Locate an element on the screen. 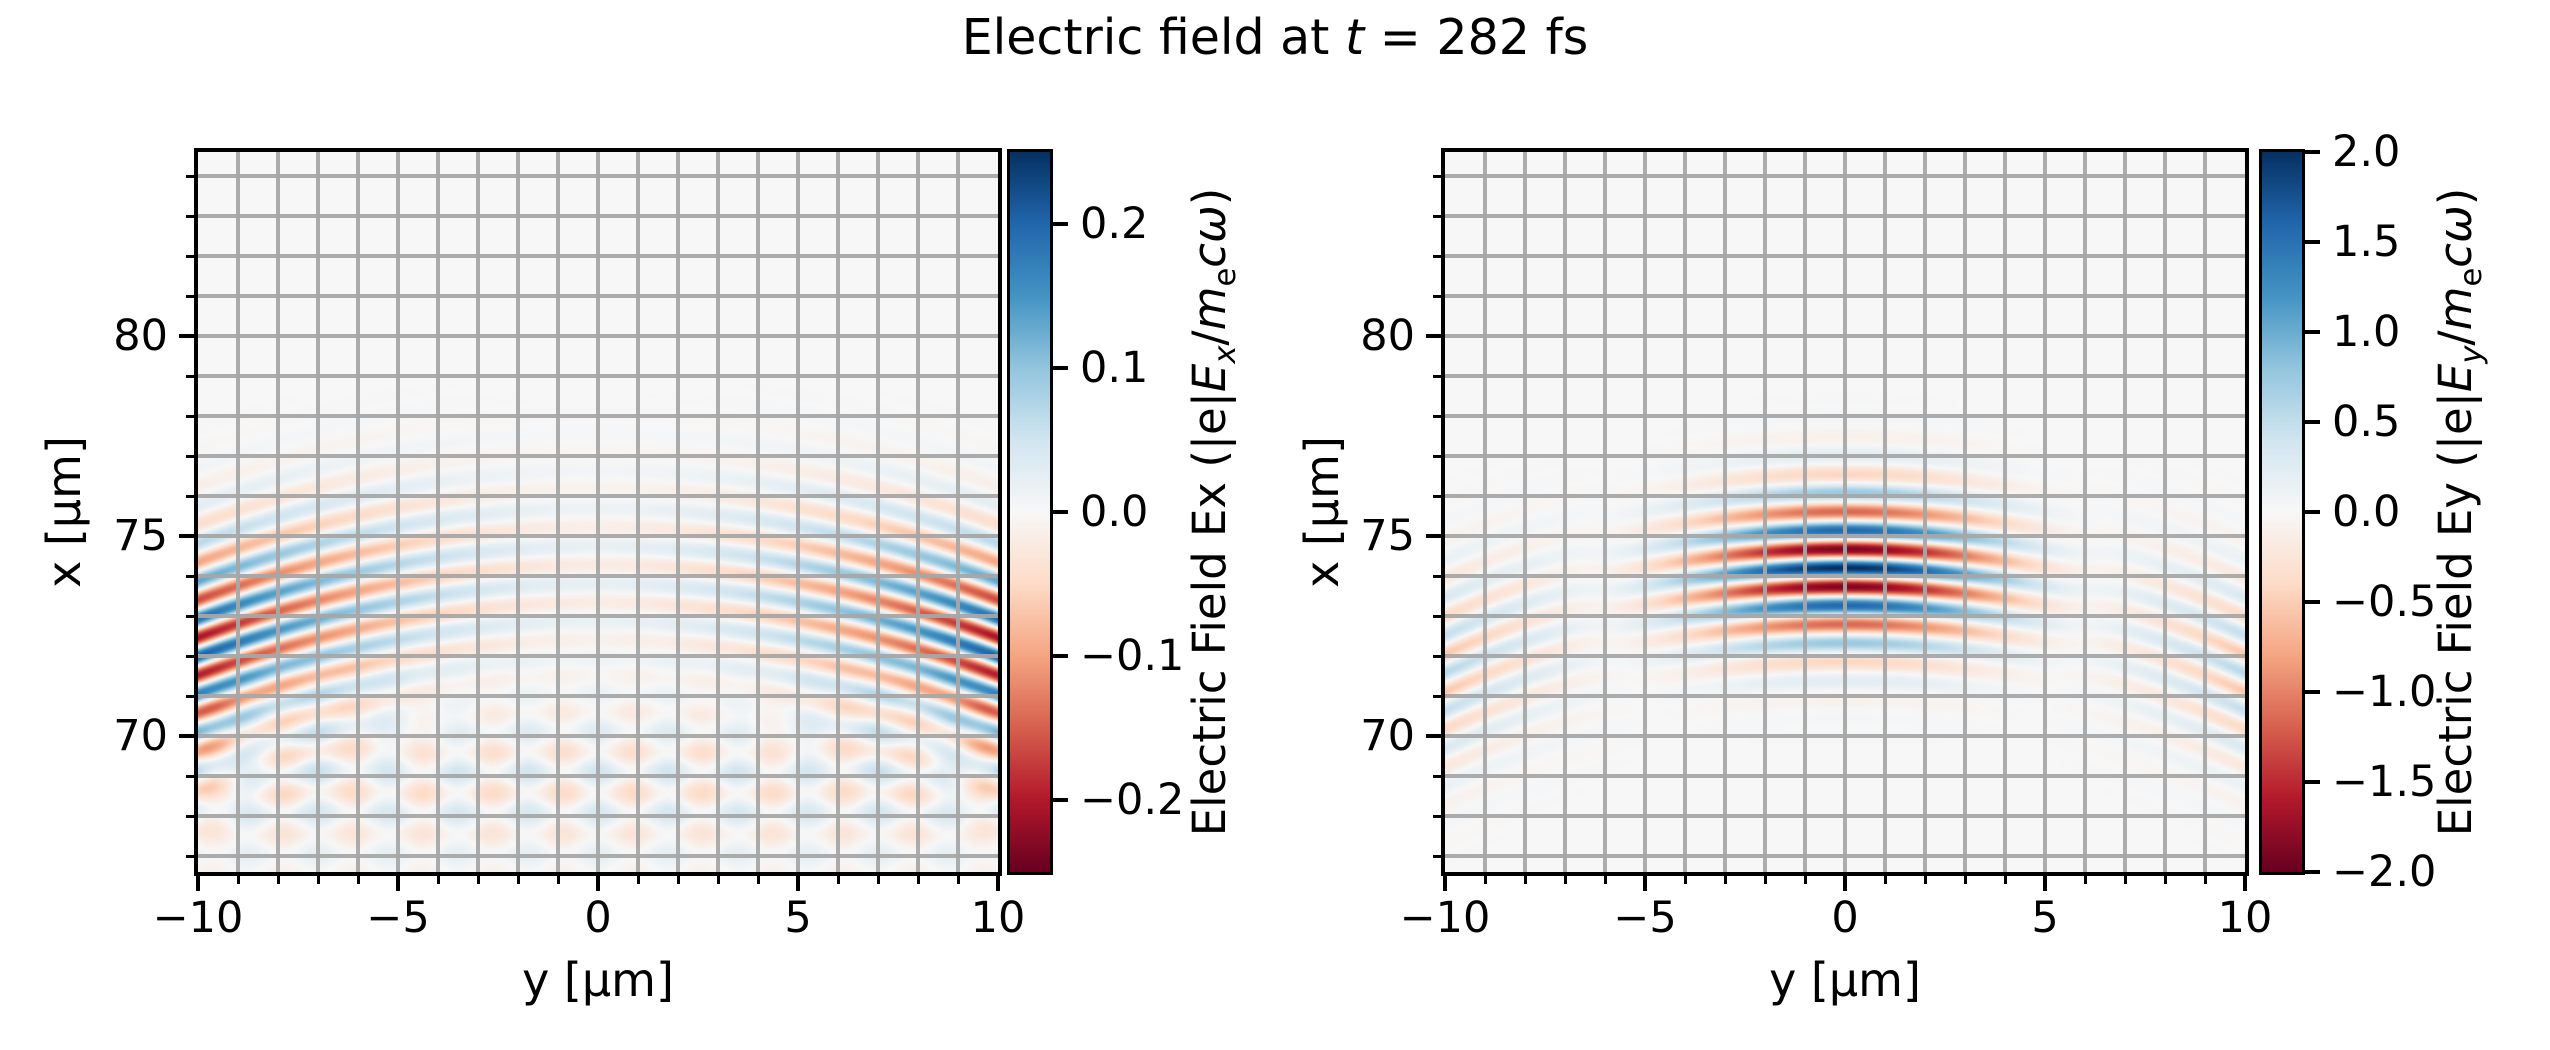 The image size is (2550, 1050). figure-title-text: Electric field at is located at coordinates (1153, 37).